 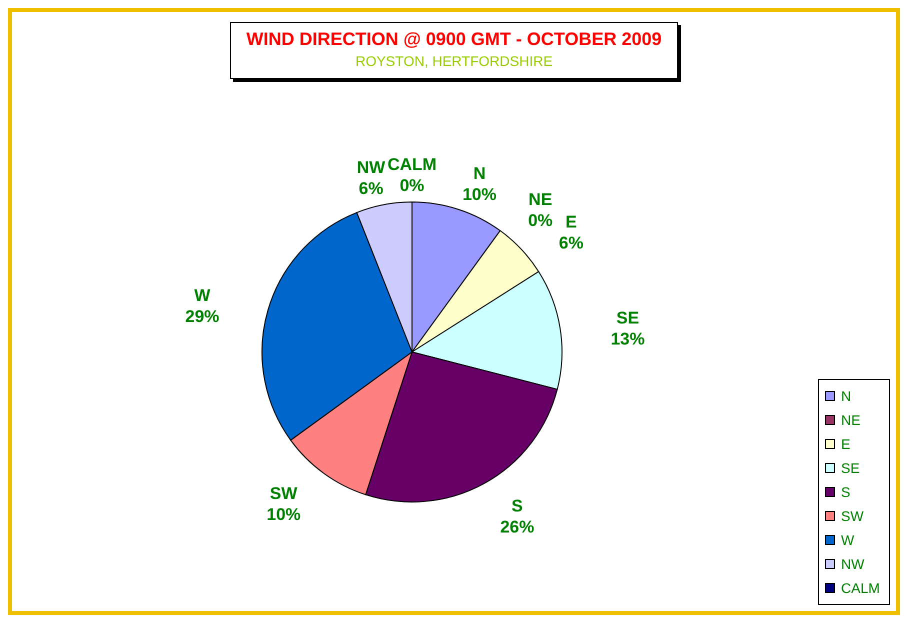 What do you see at coordinates (860, 588) in the screenshot?
I see `legend-label: CALM` at bounding box center [860, 588].